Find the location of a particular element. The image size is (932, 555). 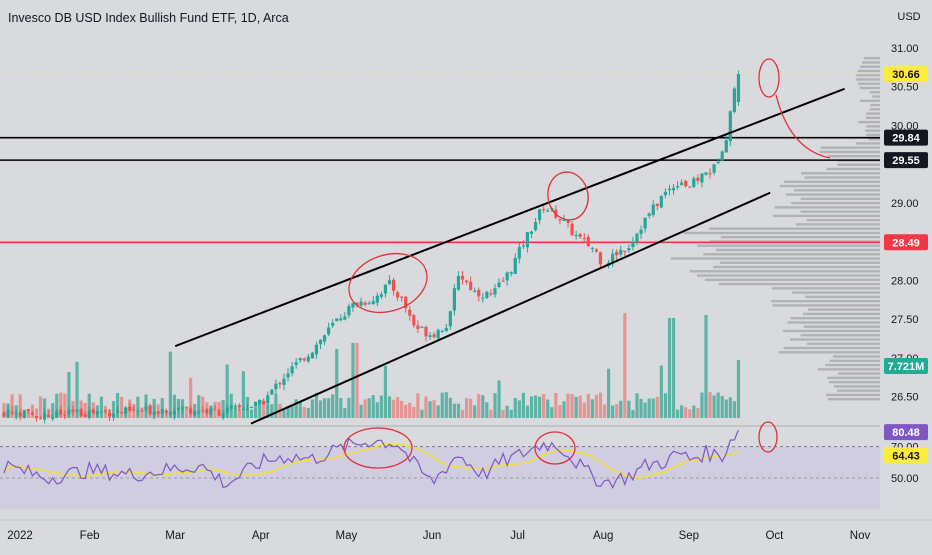

price-level-badge: 28.49 is located at coordinates (906, 242).